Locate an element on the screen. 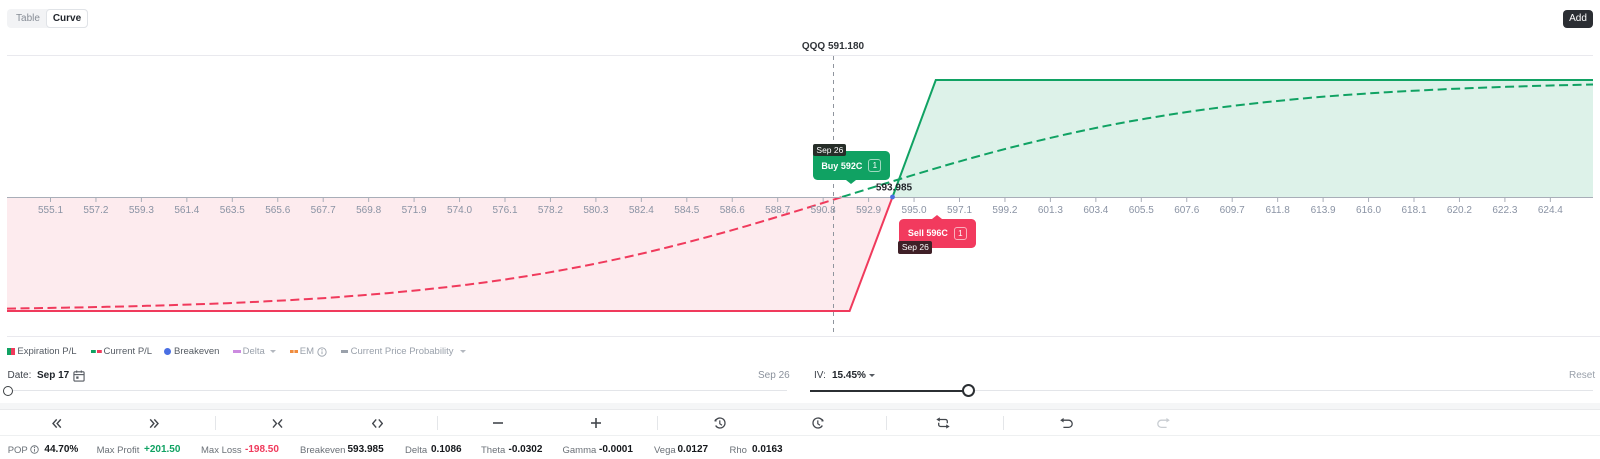 This screenshot has height=459, width=1600. svg-text: 569.8 is located at coordinates (368, 210).